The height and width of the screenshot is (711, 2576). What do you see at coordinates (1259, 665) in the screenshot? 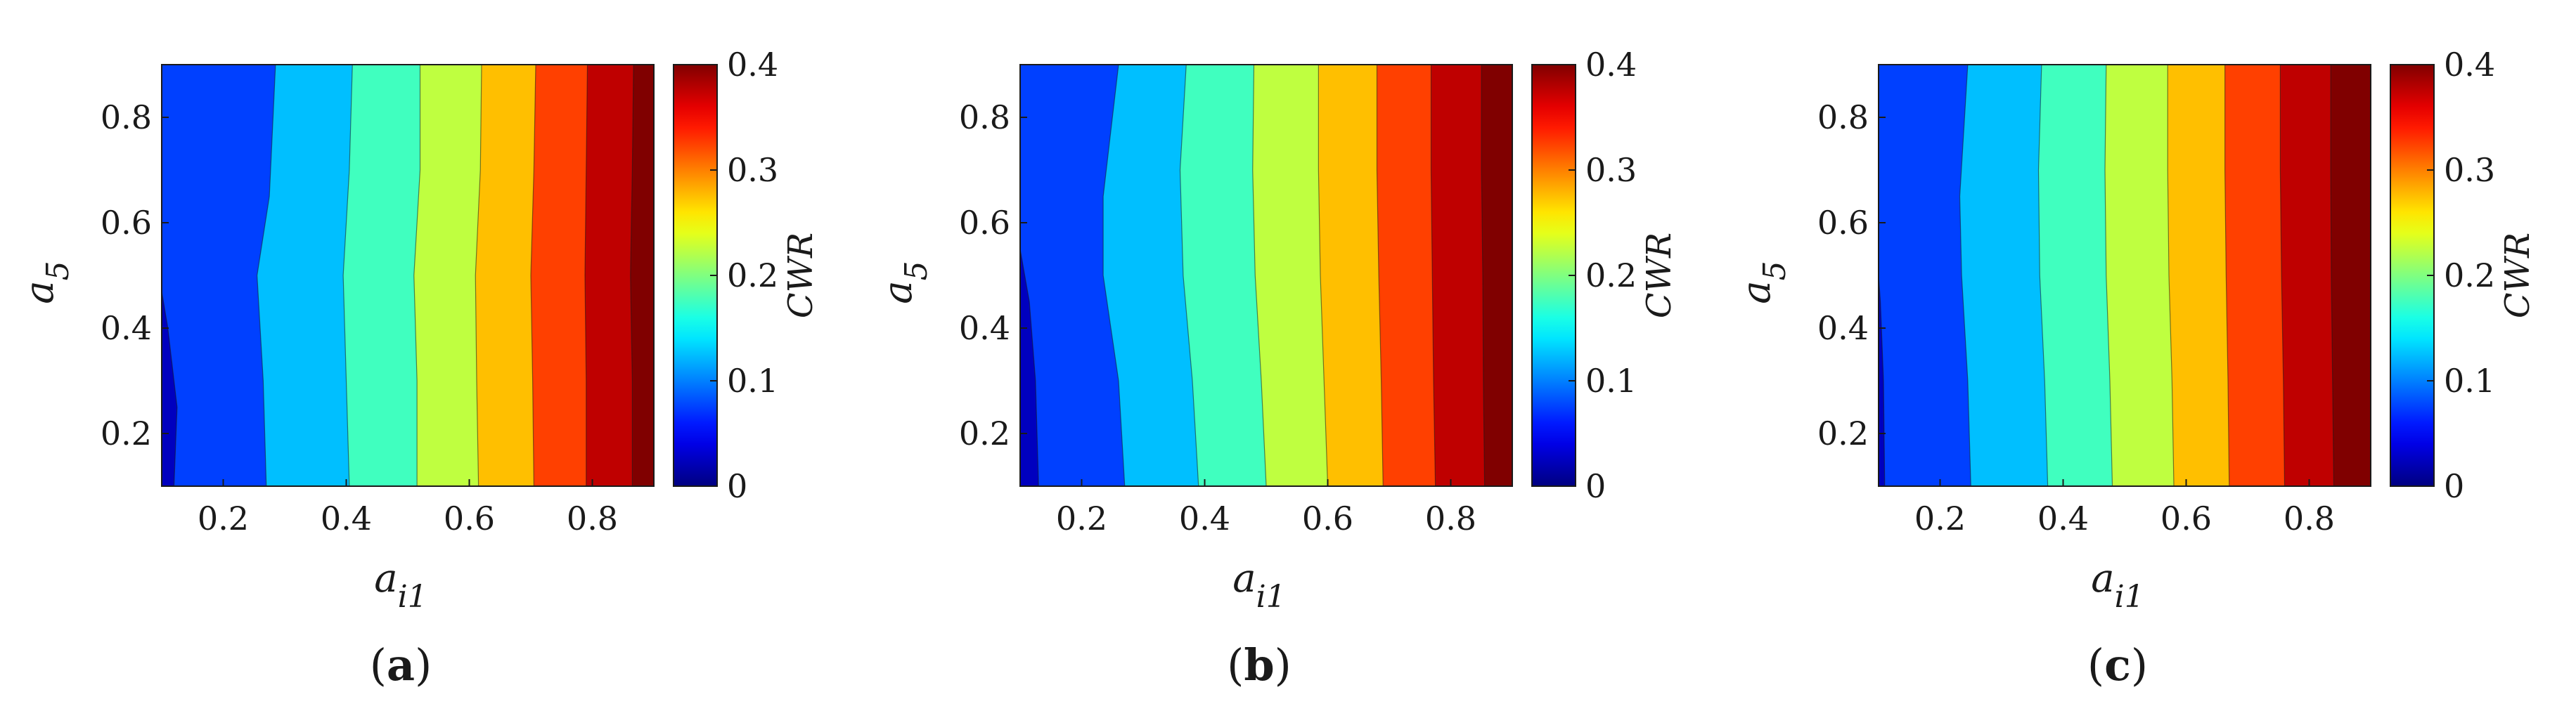
I see `panel-label: (b)` at bounding box center [1259, 665].